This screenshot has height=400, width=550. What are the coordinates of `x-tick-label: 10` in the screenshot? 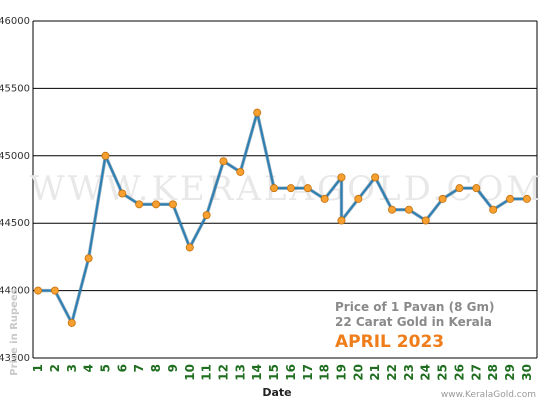 It's located at (190, 372).